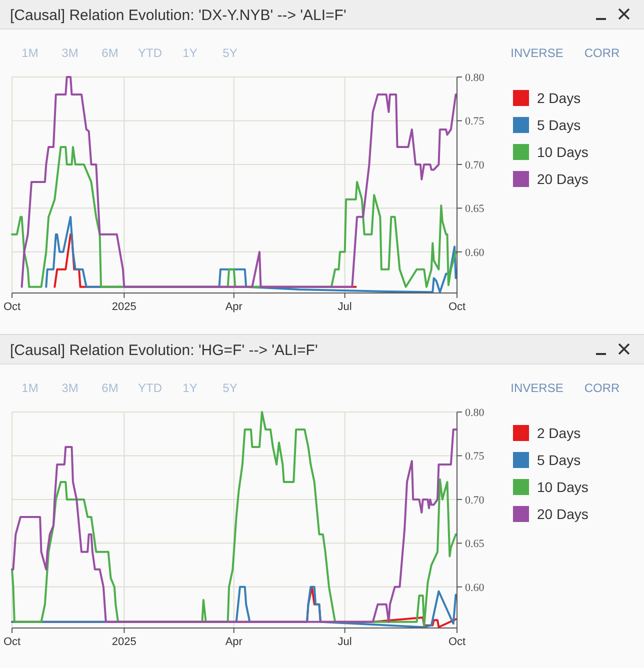 The height and width of the screenshot is (668, 644). I want to click on chart-title: [Causal] Relation Evolution: 'HG=F' --> 'ALI=F', so click(164, 350).